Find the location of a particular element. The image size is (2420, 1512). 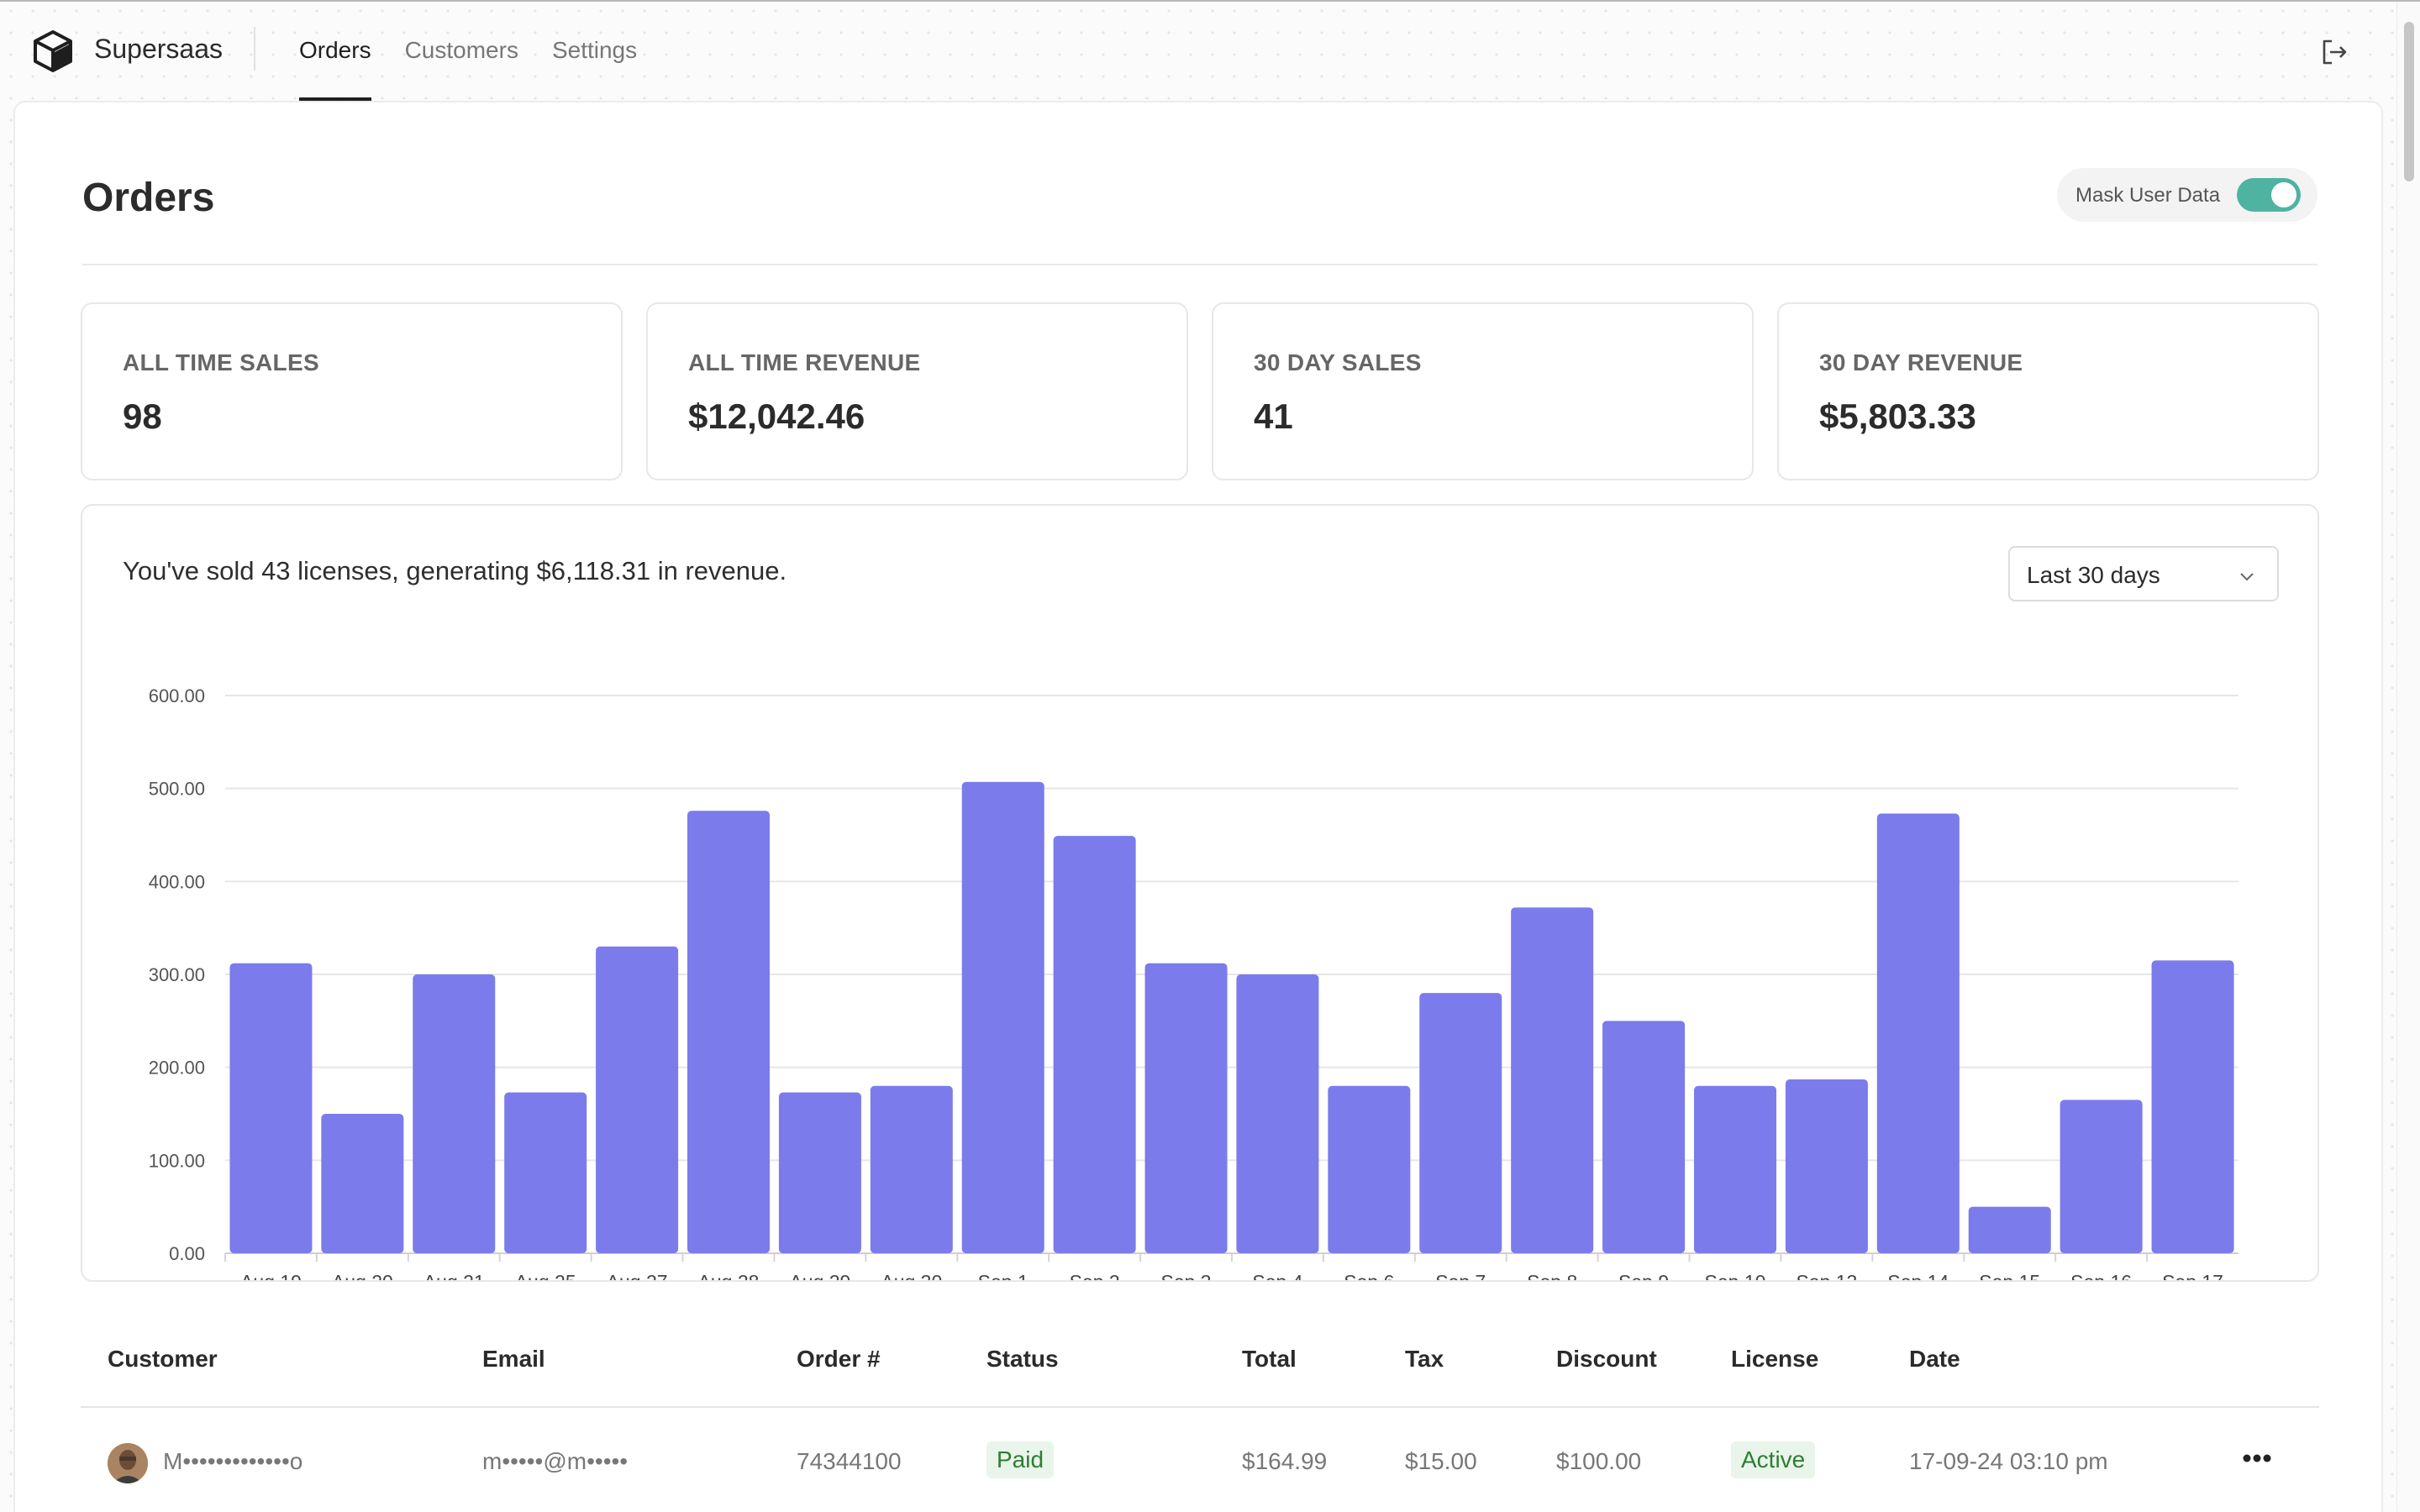

y-tick-label: 500.00 is located at coordinates (177, 789).